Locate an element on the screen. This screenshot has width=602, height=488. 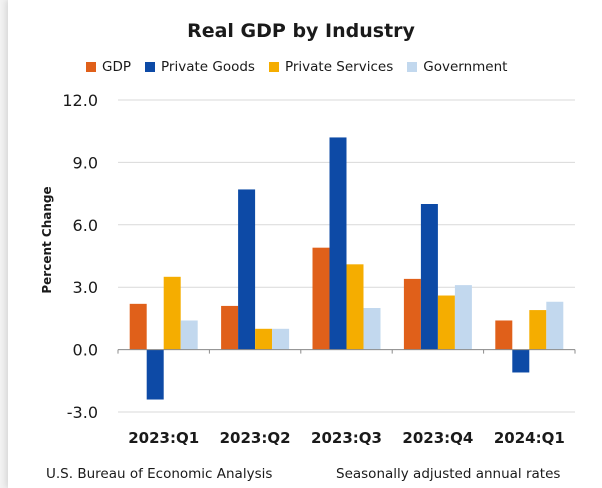
legend-label-private-services: Private Services is located at coordinates (339, 67).